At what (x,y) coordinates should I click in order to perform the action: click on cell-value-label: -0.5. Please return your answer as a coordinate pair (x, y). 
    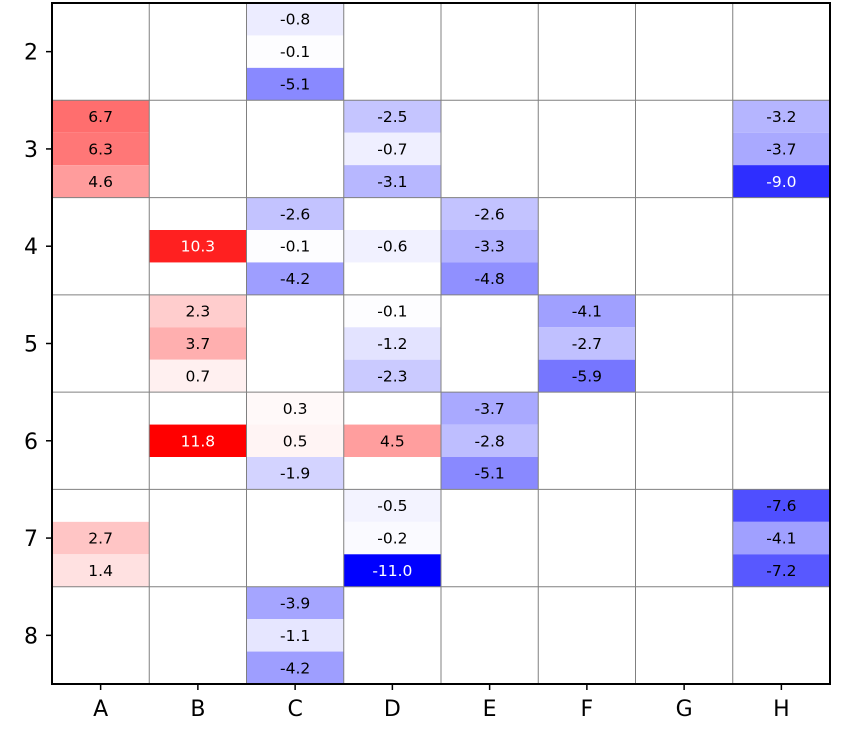
    Looking at the image, I should click on (392, 506).